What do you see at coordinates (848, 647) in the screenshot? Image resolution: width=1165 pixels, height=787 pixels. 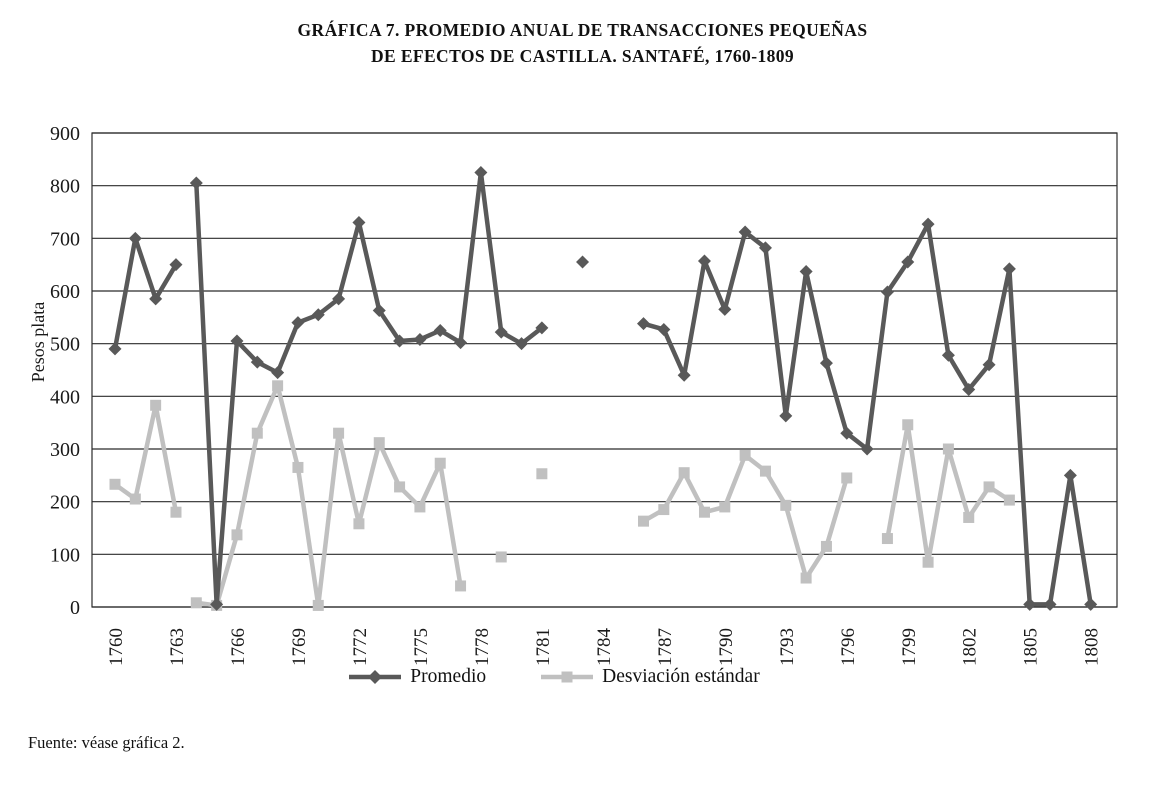 I see `x-tick-label: 1796` at bounding box center [848, 647].